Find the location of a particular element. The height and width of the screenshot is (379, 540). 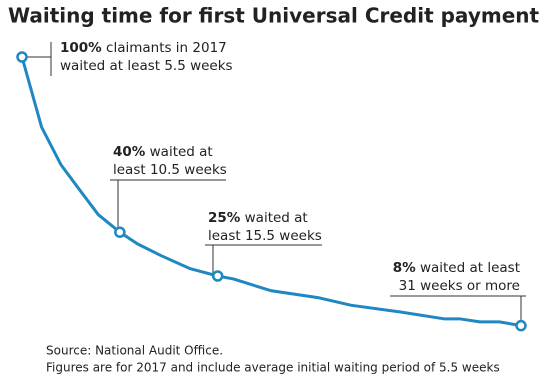

annotation-text: claimants in 2017 is located at coordinates (166, 48).